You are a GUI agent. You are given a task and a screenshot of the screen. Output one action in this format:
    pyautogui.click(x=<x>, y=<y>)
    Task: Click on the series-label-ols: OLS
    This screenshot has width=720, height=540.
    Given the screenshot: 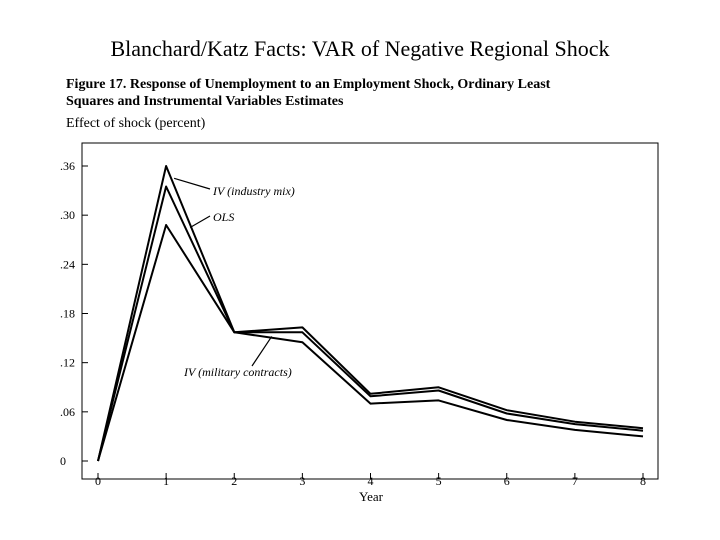 What is the action you would take?
    pyautogui.click(x=223, y=217)
    